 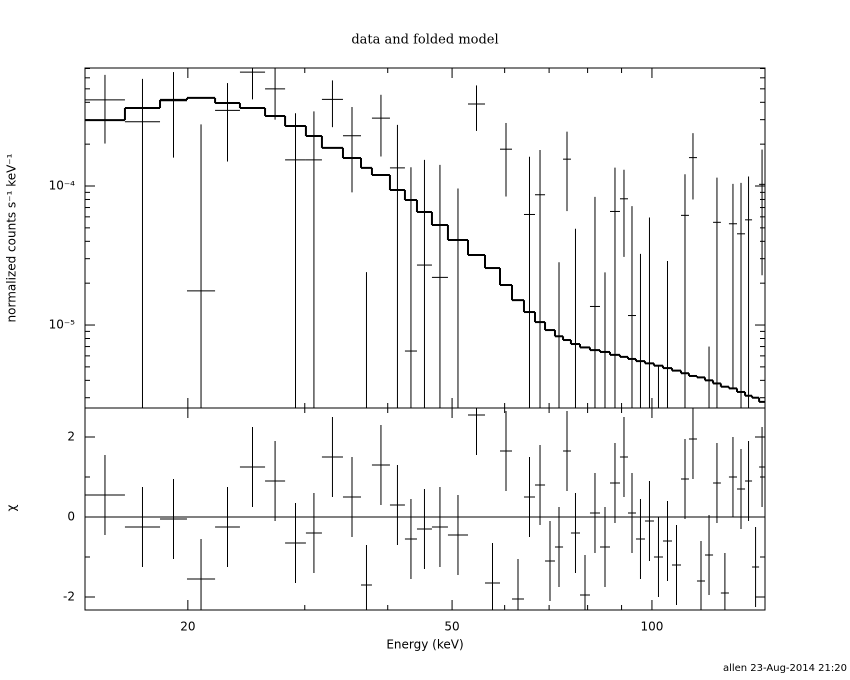 What do you see at coordinates (424, 645) in the screenshot?
I see `x-axis-label: Energy (keV)` at bounding box center [424, 645].